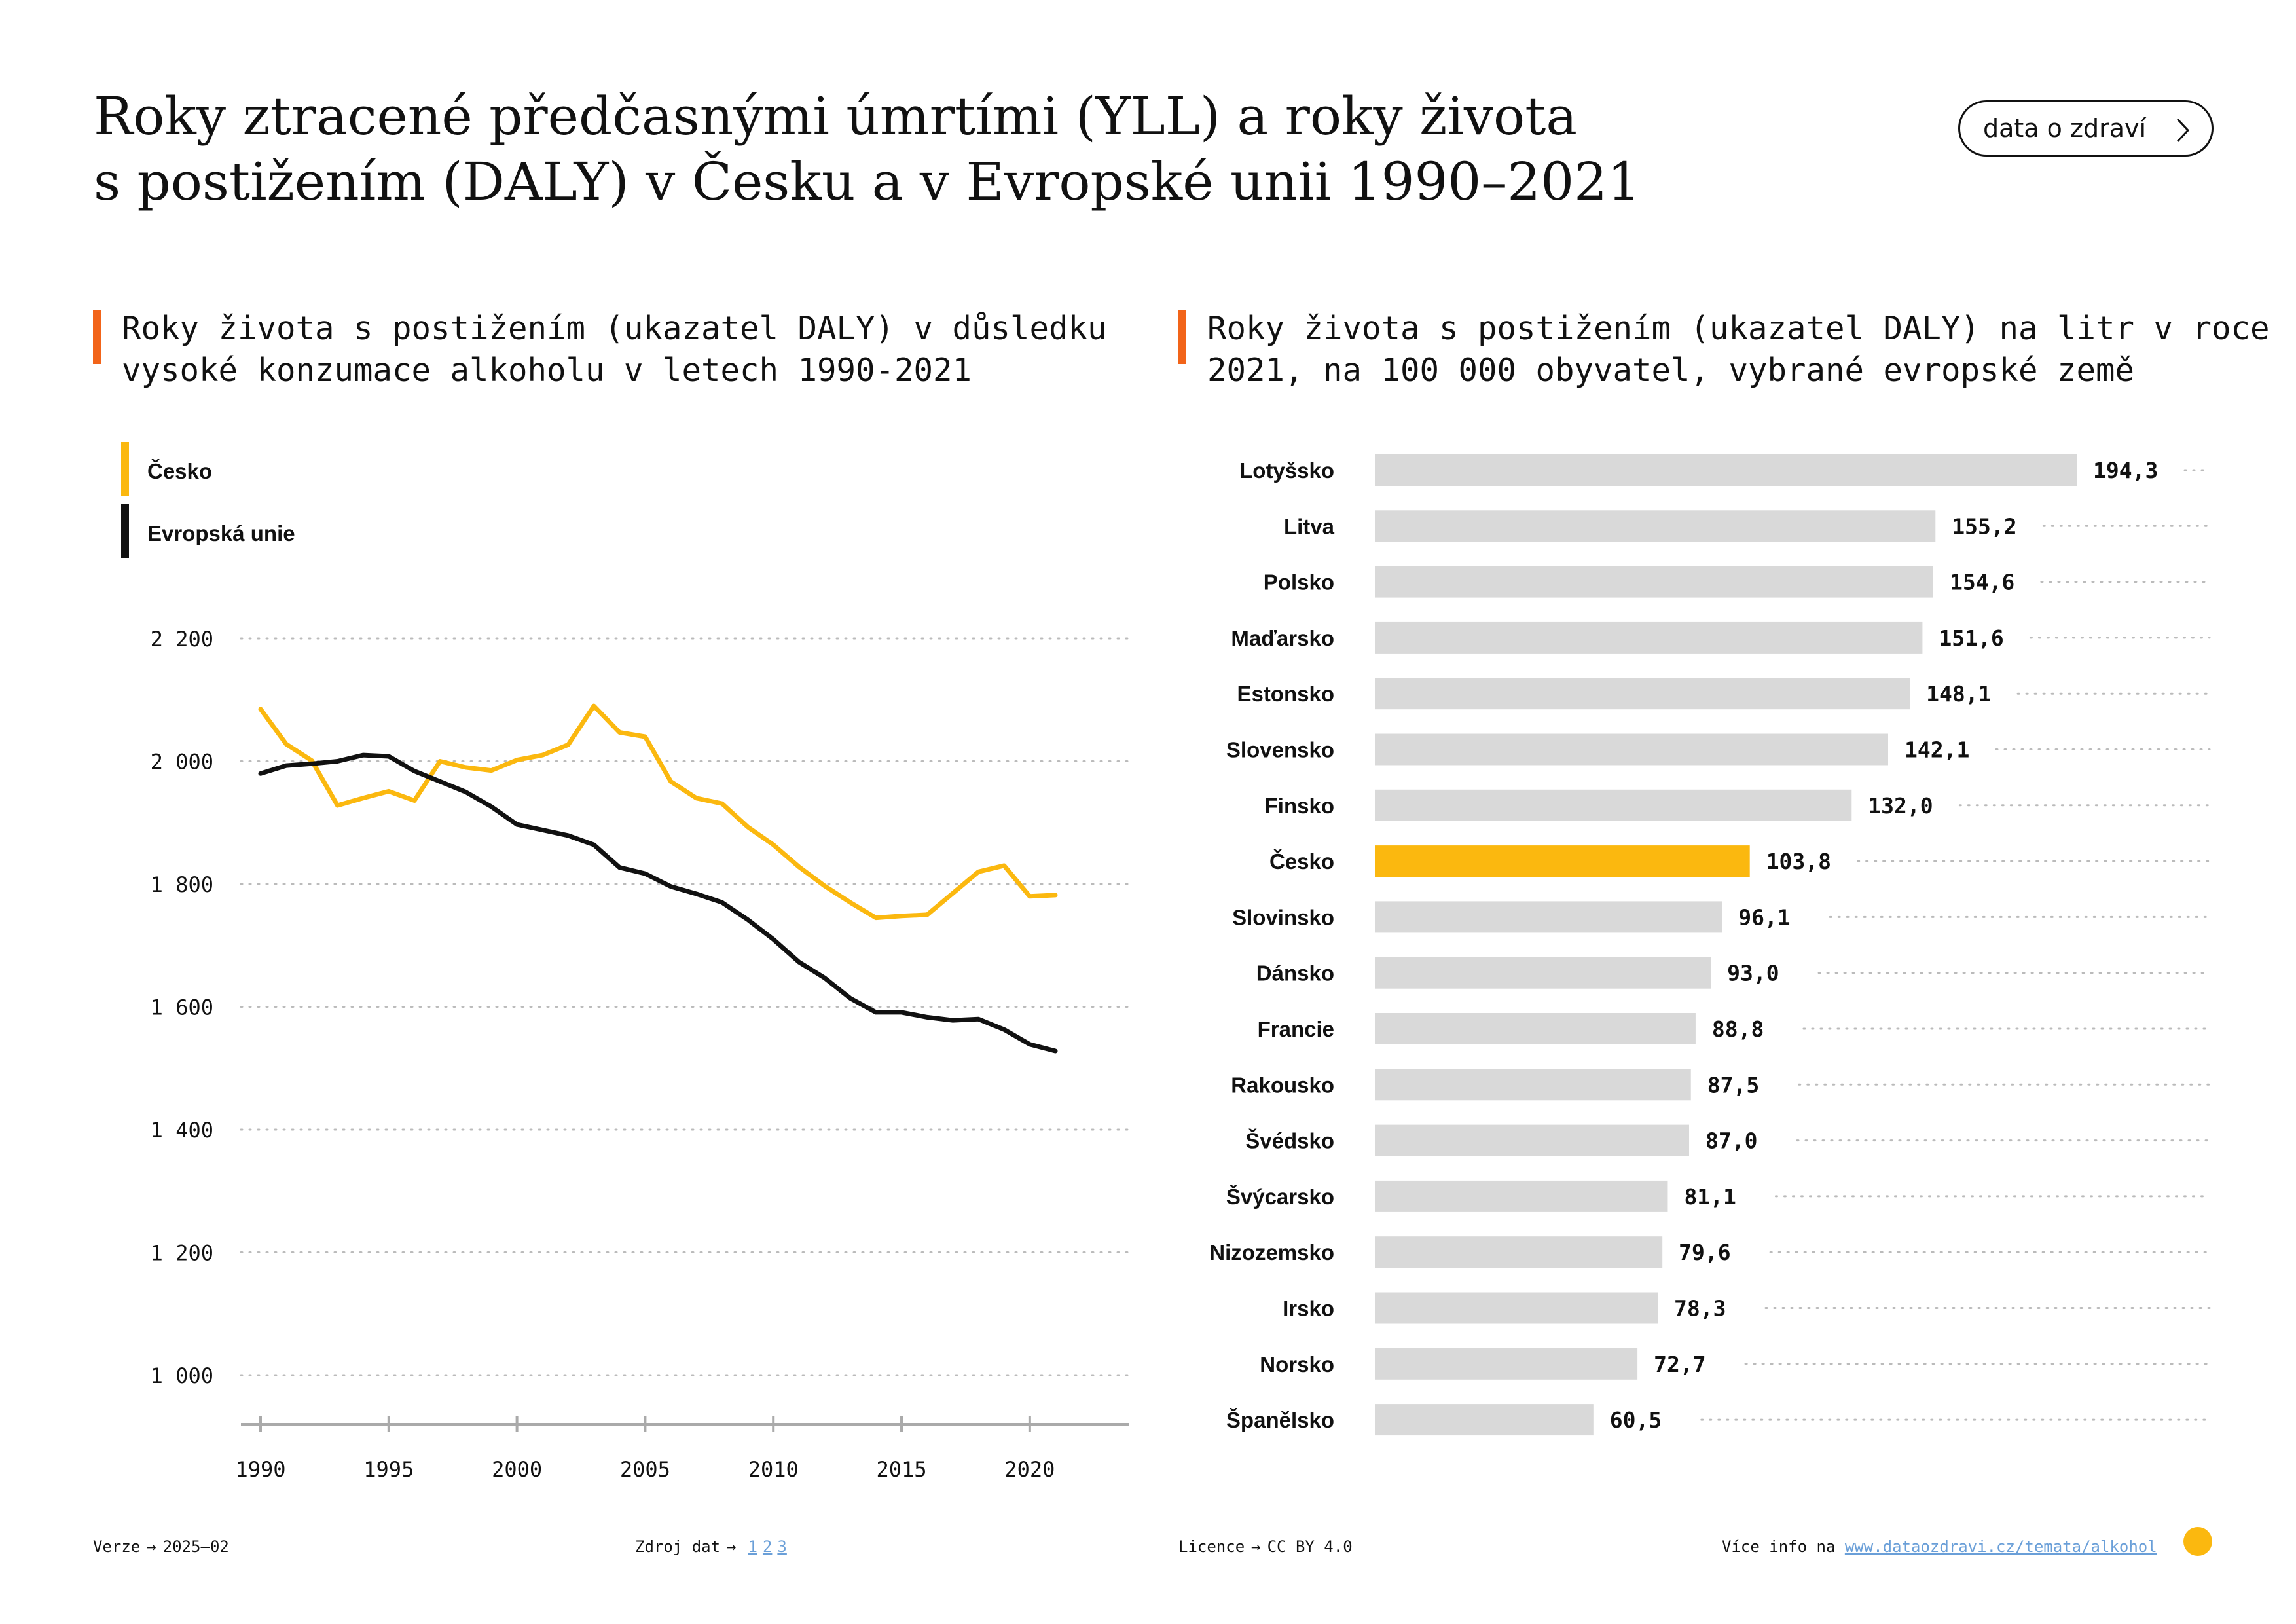  Describe the element at coordinates (1636, 1420) in the screenshot. I see `bar-value-label: 60,5` at that location.